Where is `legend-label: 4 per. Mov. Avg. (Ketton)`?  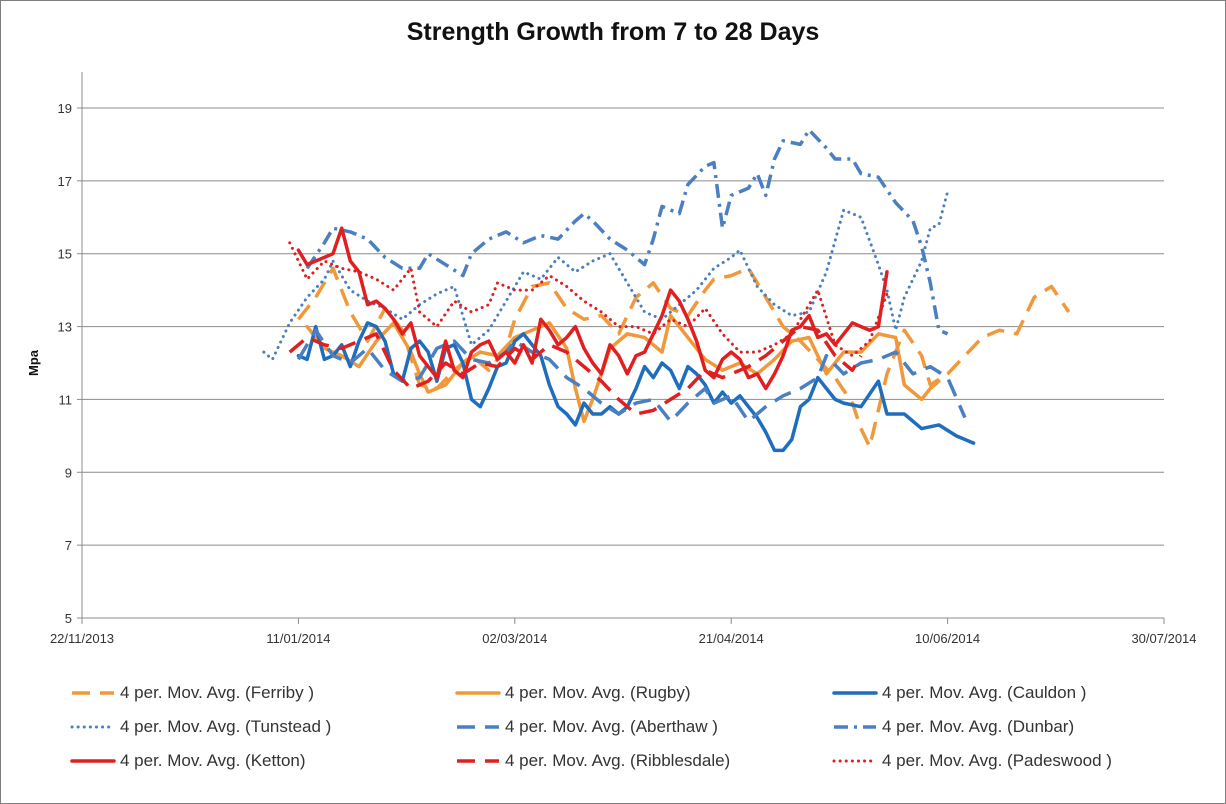
legend-label: 4 per. Mov. Avg. (Ketton) is located at coordinates (213, 760).